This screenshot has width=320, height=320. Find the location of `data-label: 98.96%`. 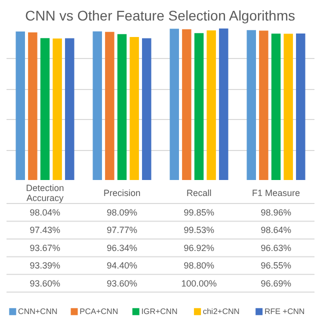

data-label: 98.96% is located at coordinates (276, 212).